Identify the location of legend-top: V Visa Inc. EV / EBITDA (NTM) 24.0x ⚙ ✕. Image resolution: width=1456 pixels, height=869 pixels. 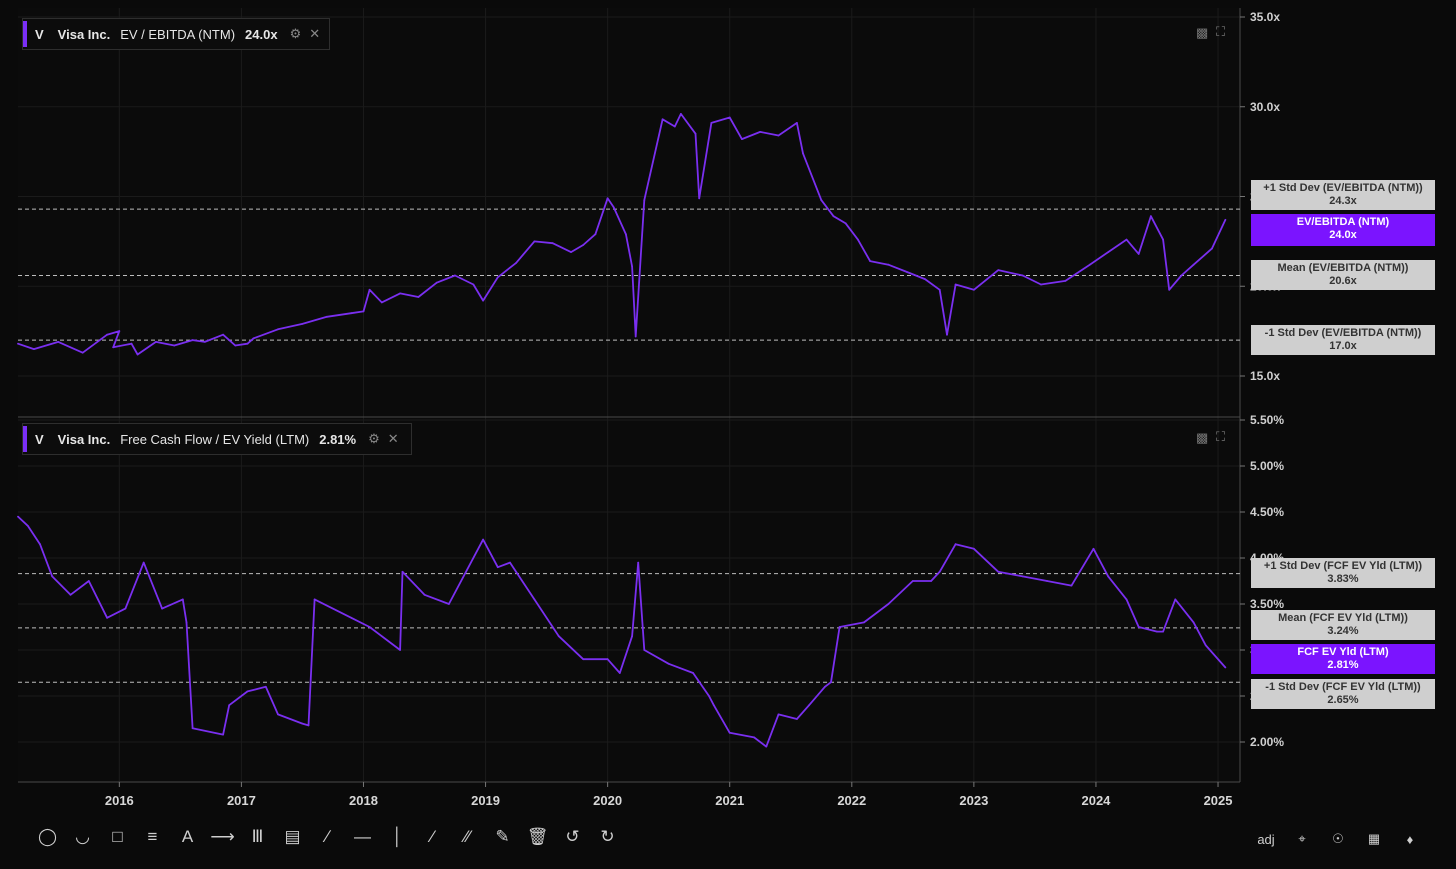
(176, 34).